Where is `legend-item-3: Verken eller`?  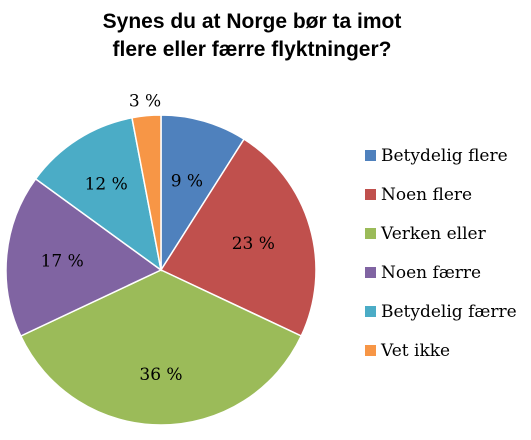
legend-item-3: Verken eller is located at coordinates (426, 234).